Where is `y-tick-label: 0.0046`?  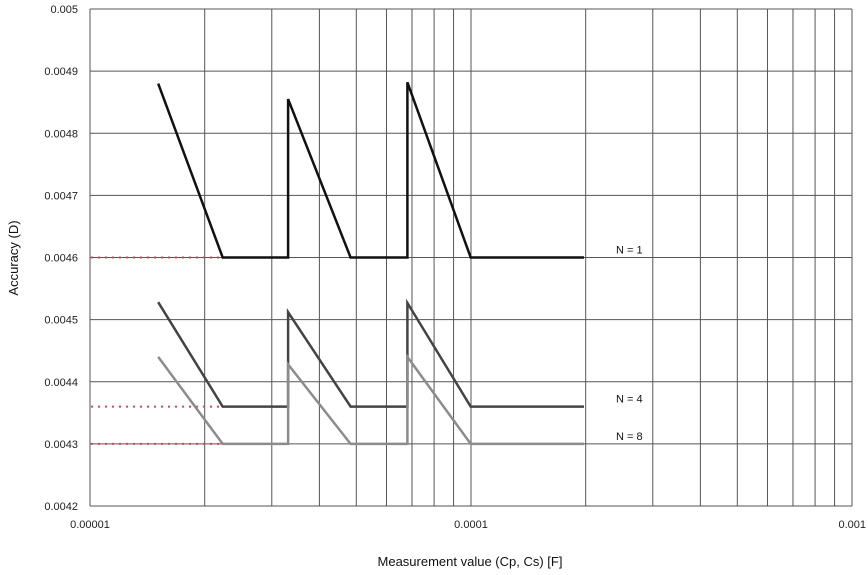 y-tick-label: 0.0046 is located at coordinates (61, 259).